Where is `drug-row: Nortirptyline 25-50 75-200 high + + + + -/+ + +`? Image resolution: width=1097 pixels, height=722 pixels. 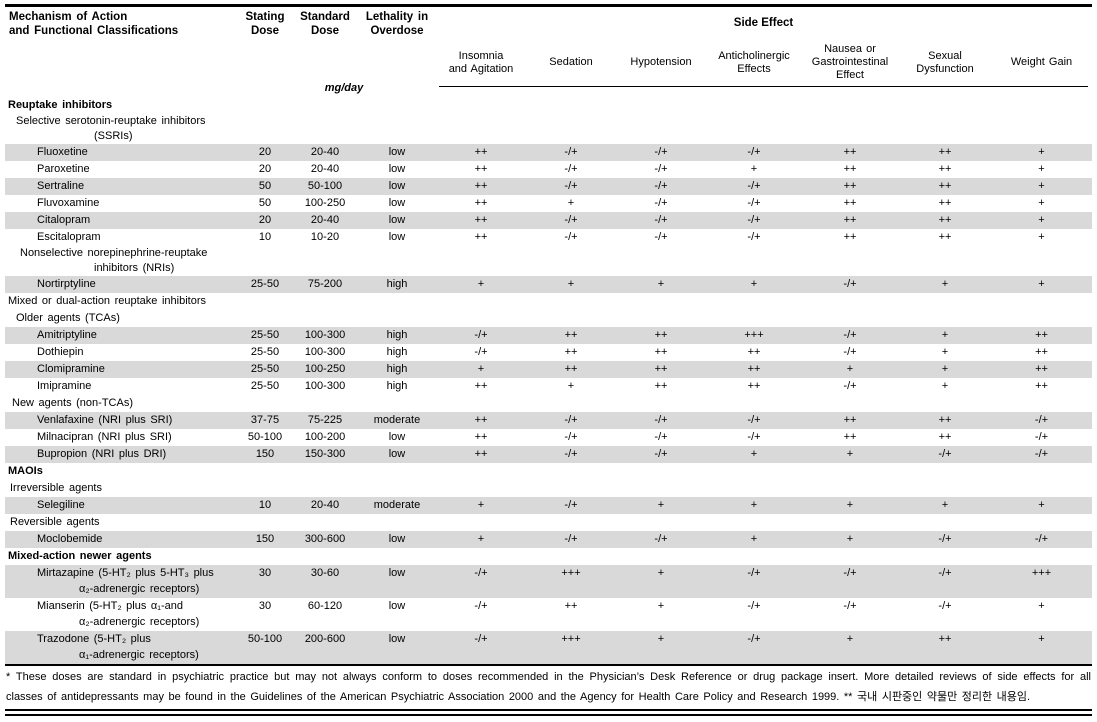 drug-row: Nortirptyline 25-50 75-200 high + + + + -/+ + + is located at coordinates (548, 284).